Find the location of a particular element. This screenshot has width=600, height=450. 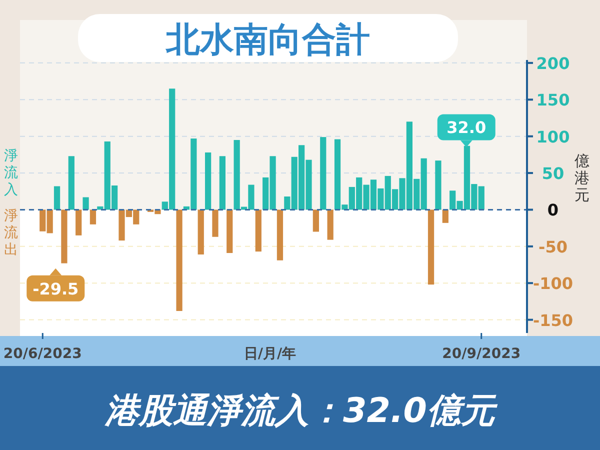

y-tick-label: 0 is located at coordinates (553, 210).